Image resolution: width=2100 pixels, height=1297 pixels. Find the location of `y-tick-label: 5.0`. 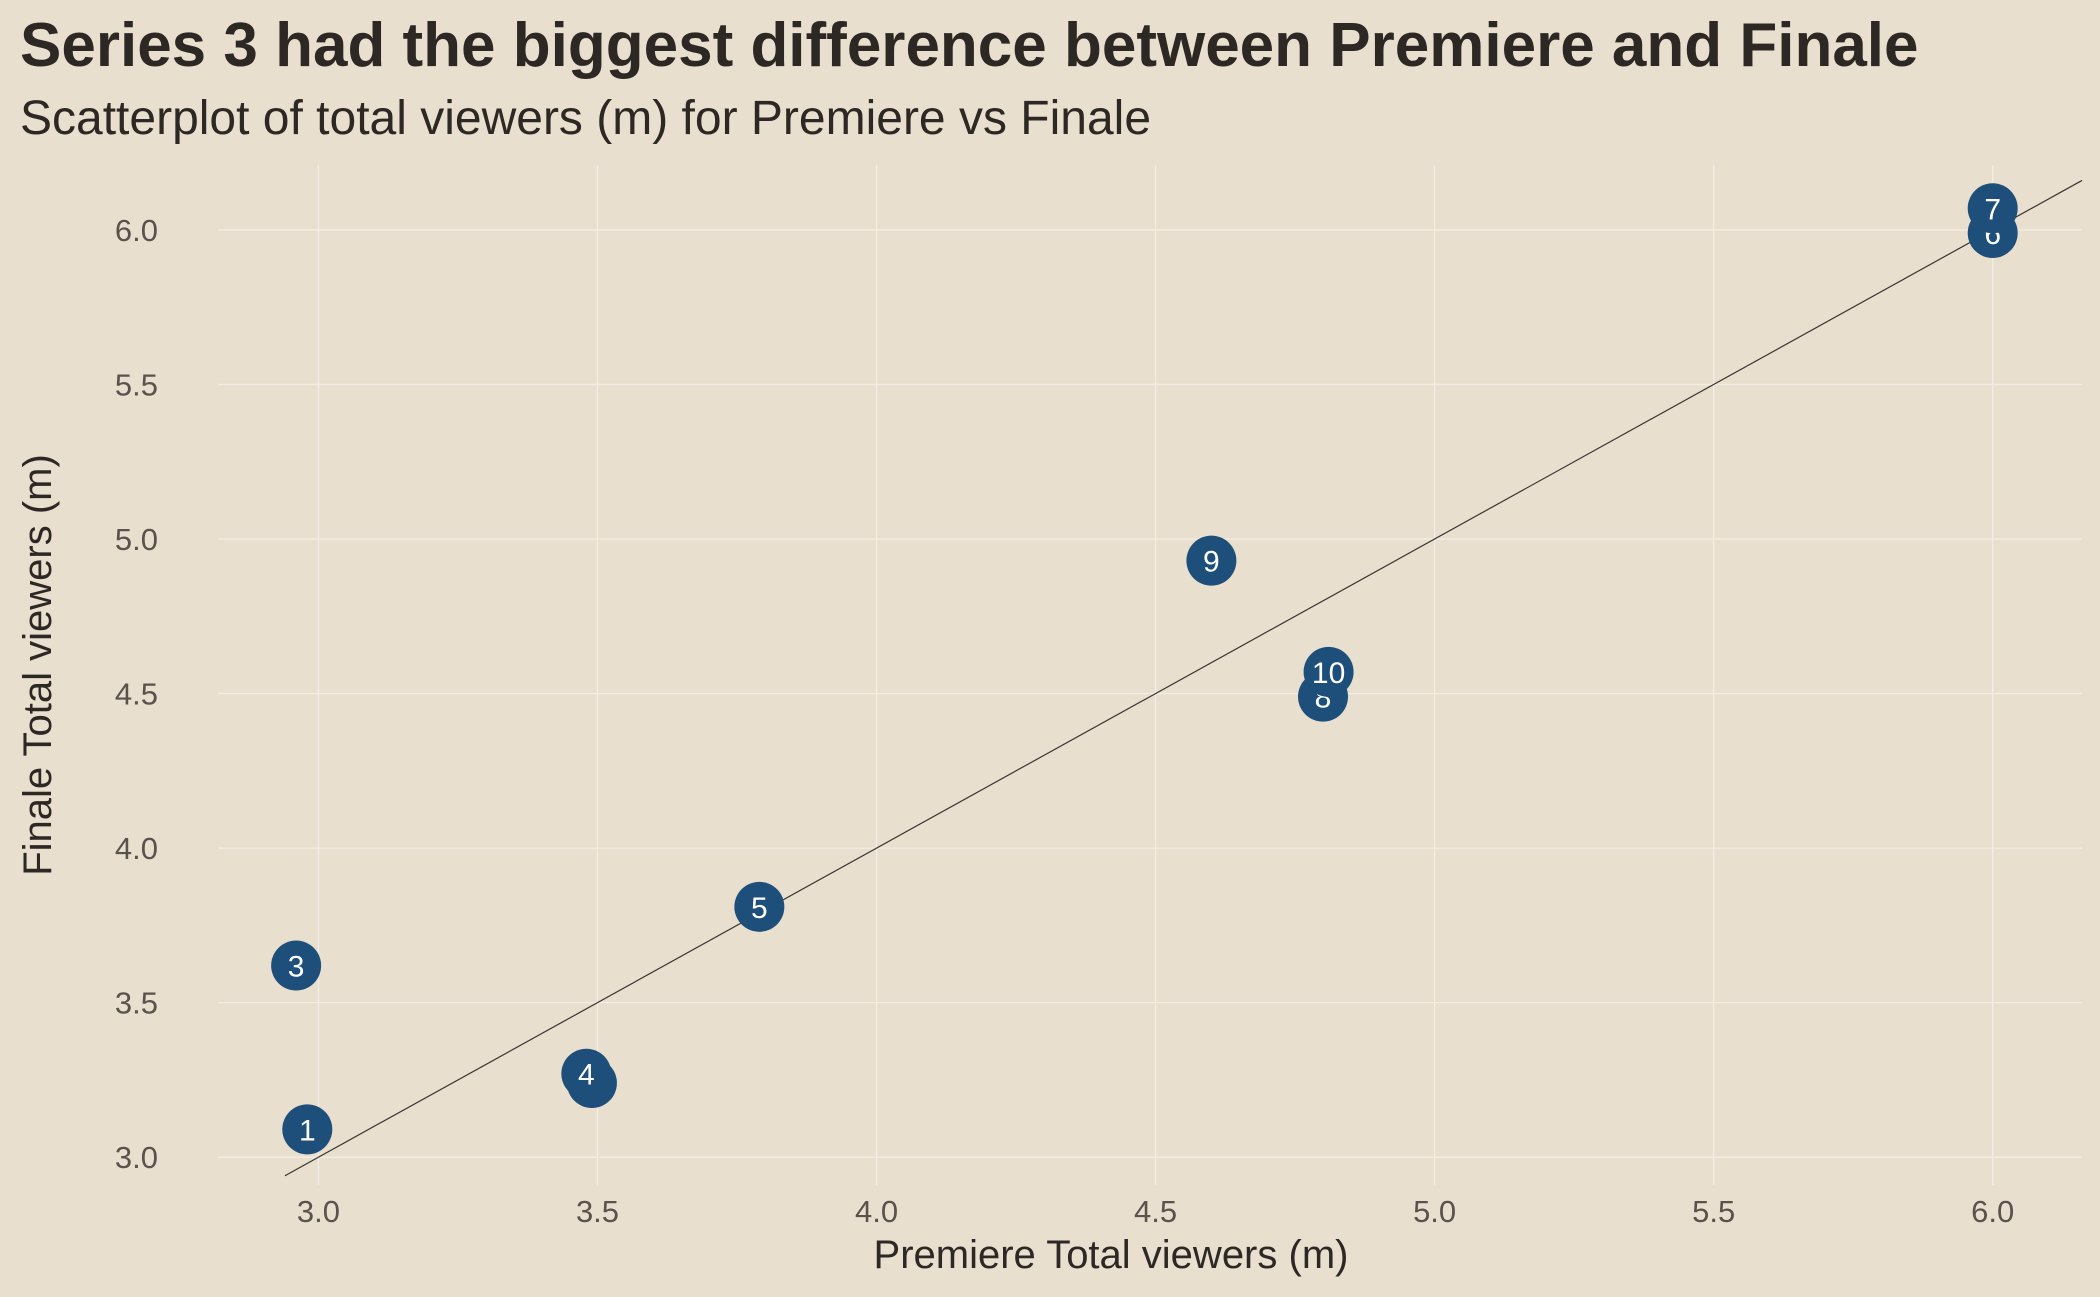

y-tick-label: 5.0 is located at coordinates (136, 539).